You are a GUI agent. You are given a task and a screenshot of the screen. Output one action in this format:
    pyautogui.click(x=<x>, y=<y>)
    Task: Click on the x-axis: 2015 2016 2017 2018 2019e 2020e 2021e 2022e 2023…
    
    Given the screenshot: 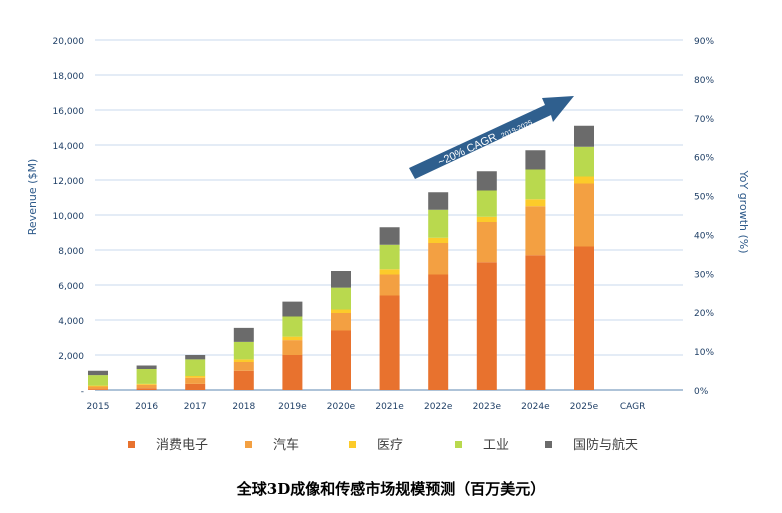 What is the action you would take?
    pyautogui.click(x=366, y=407)
    